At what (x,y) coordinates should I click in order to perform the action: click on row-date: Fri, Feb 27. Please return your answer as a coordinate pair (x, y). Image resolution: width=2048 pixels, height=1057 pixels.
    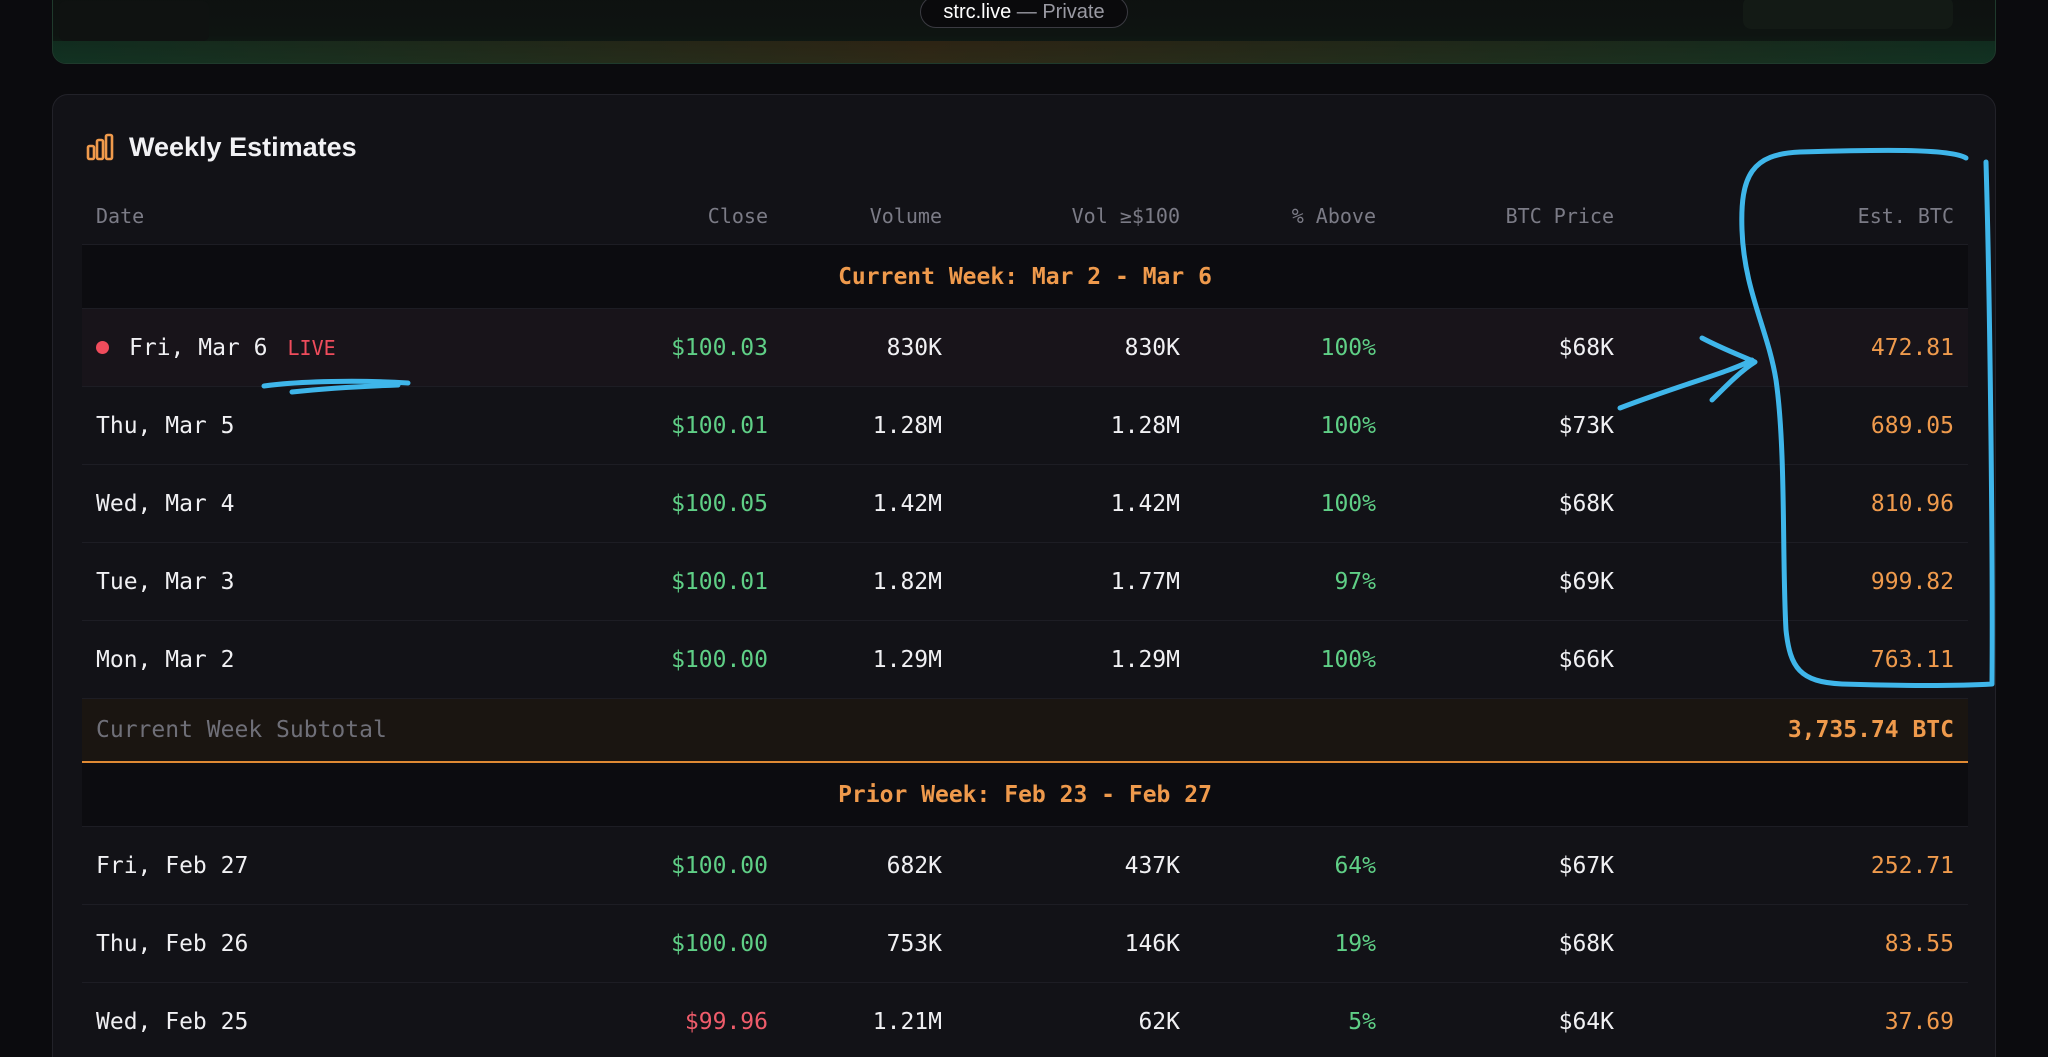
    Looking at the image, I should click on (172, 865).